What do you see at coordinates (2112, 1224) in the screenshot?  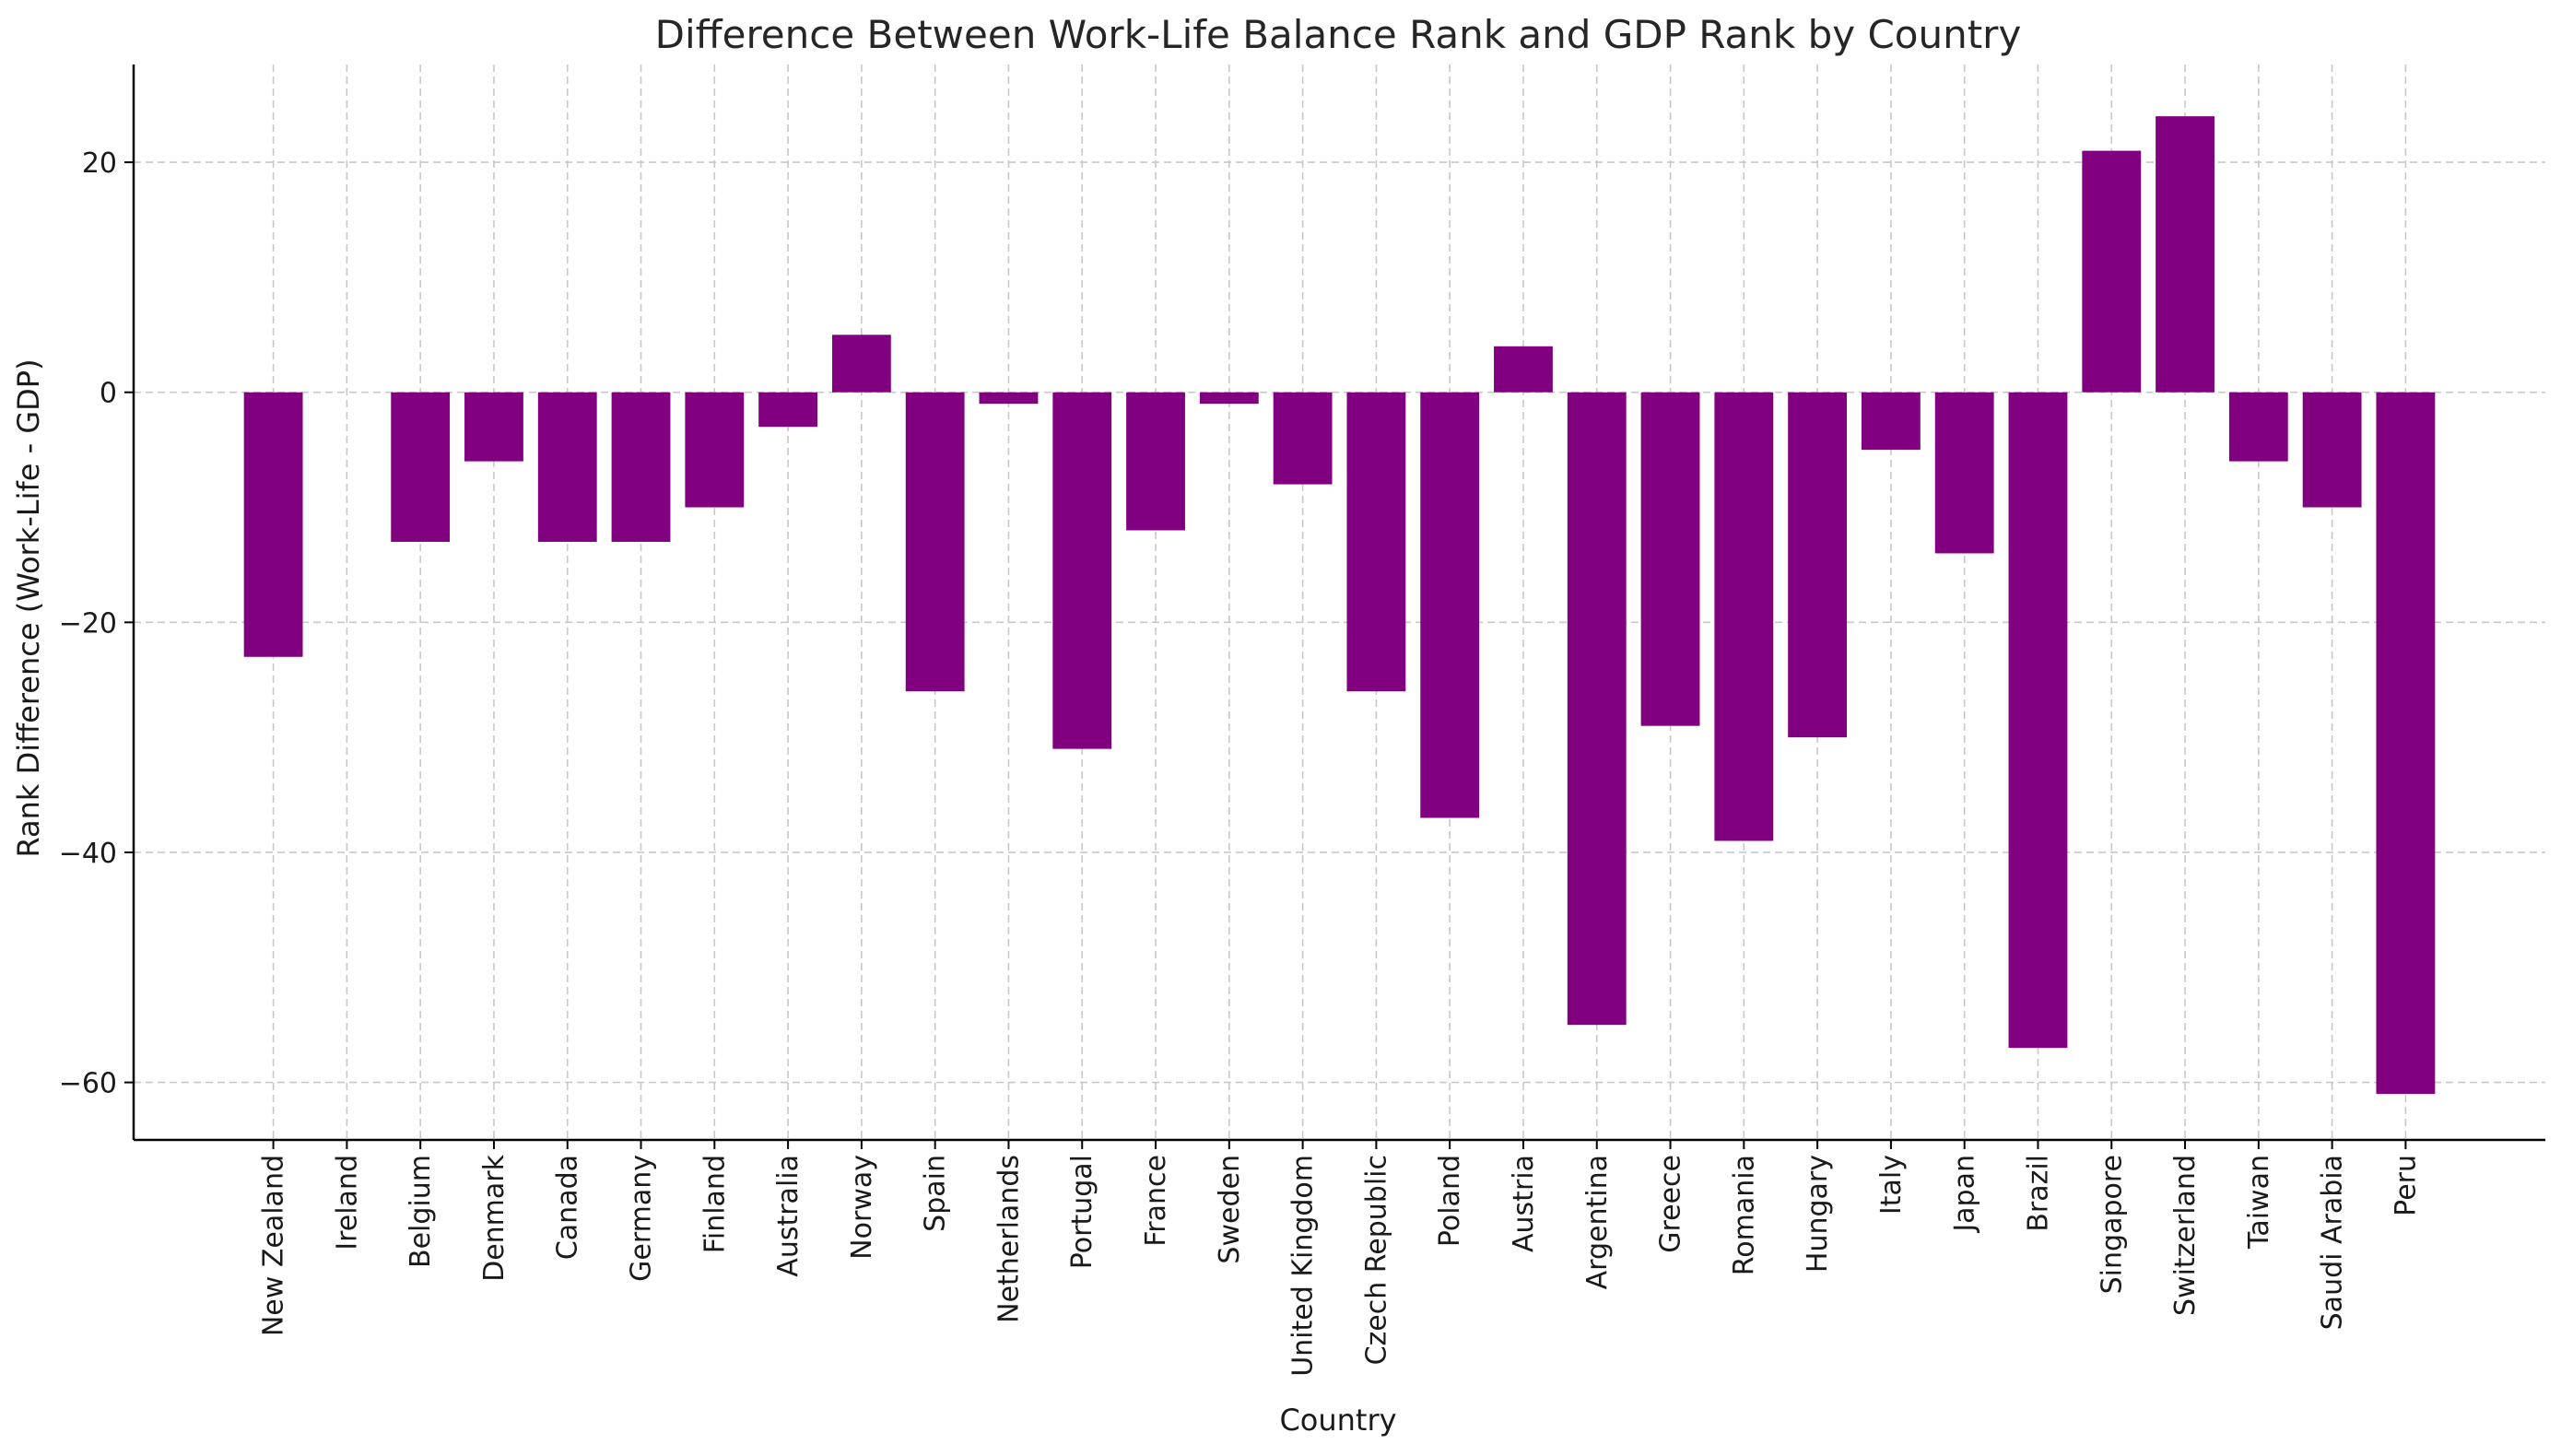 I see `x-tick-label: Singapore` at bounding box center [2112, 1224].